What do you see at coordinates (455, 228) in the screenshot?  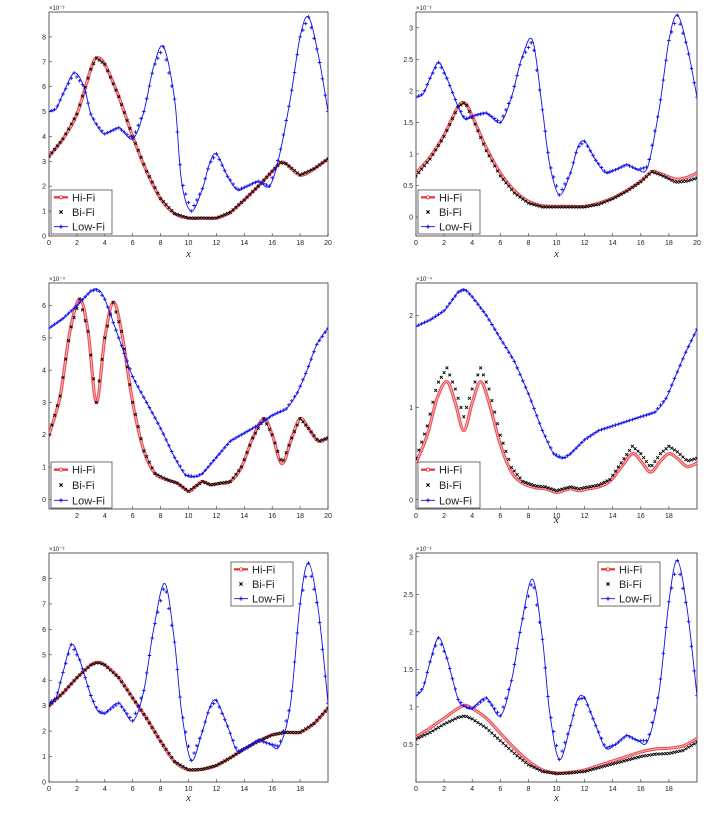 I see `legend-label-low-fi: Low-Fi` at bounding box center [455, 228].